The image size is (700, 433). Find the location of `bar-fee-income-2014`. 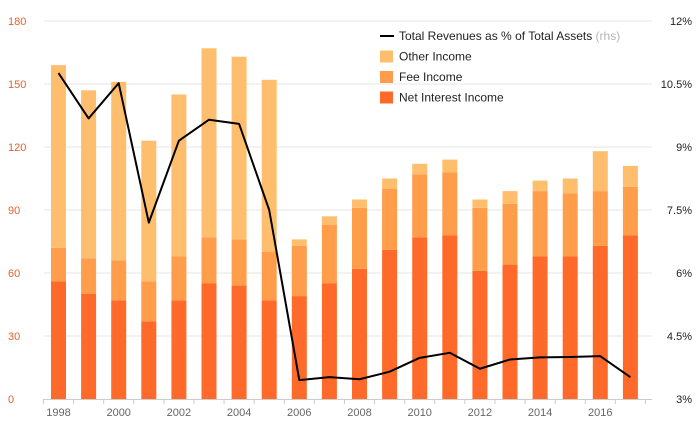

bar-fee-income-2014 is located at coordinates (540, 224).